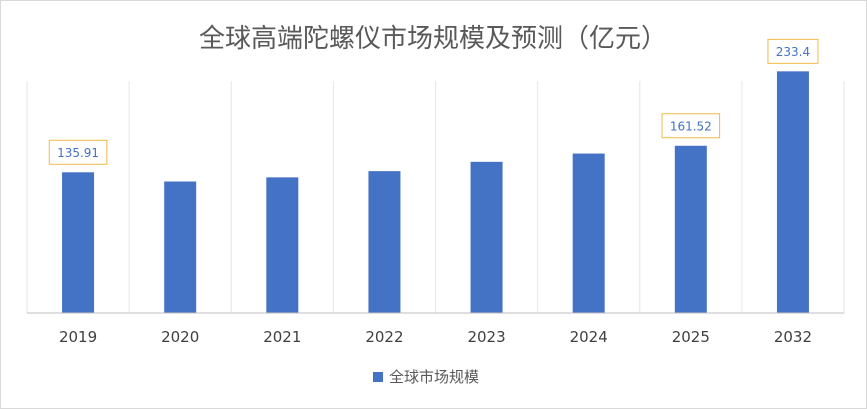 Image resolution: width=867 pixels, height=409 pixels. I want to click on x-tick-label: 2022, so click(384, 337).